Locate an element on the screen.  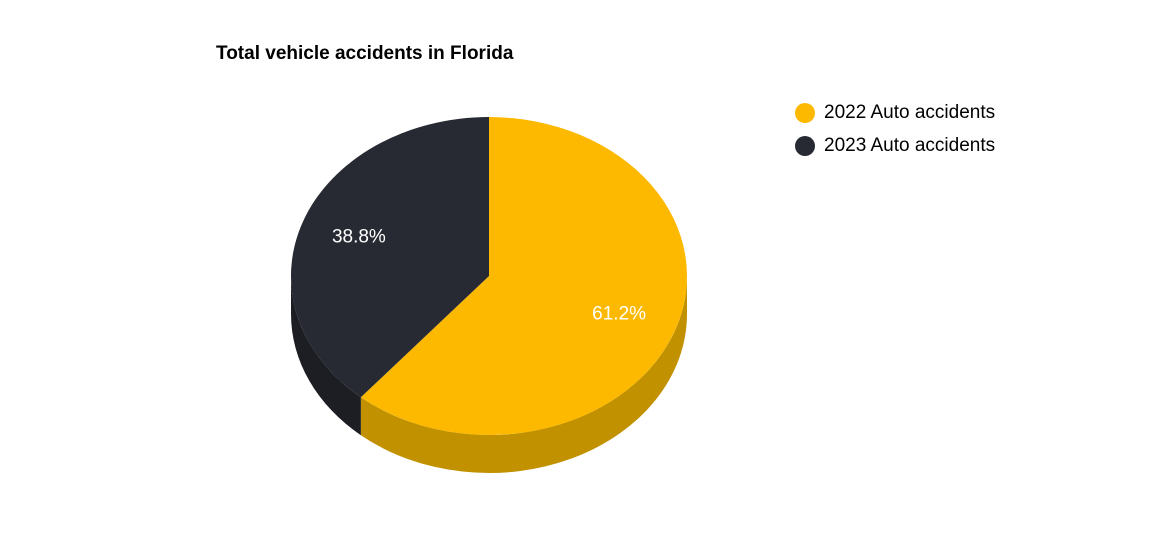
pie-data-labels: 61.2% 38.8% is located at coordinates (489, 276).